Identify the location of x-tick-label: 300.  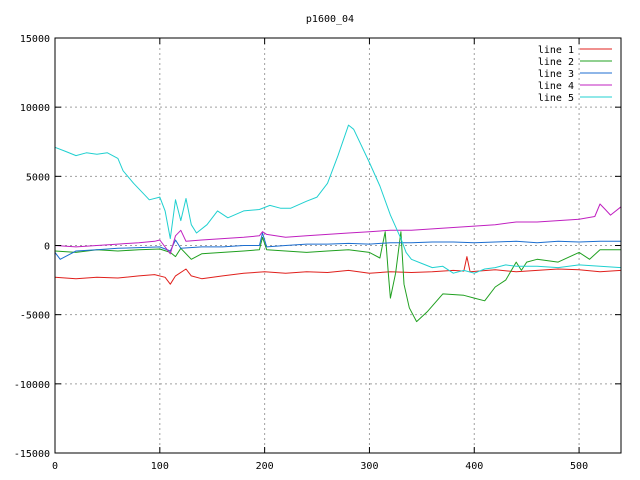
(369, 466).